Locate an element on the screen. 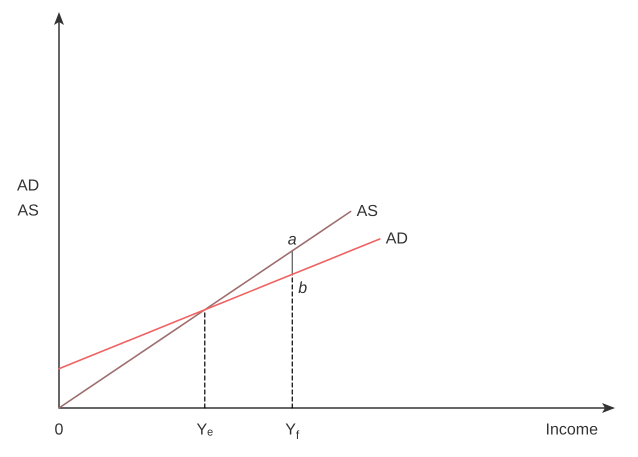 The height and width of the screenshot is (457, 638). y-axis-title: AD AS is located at coordinates (28, 199).